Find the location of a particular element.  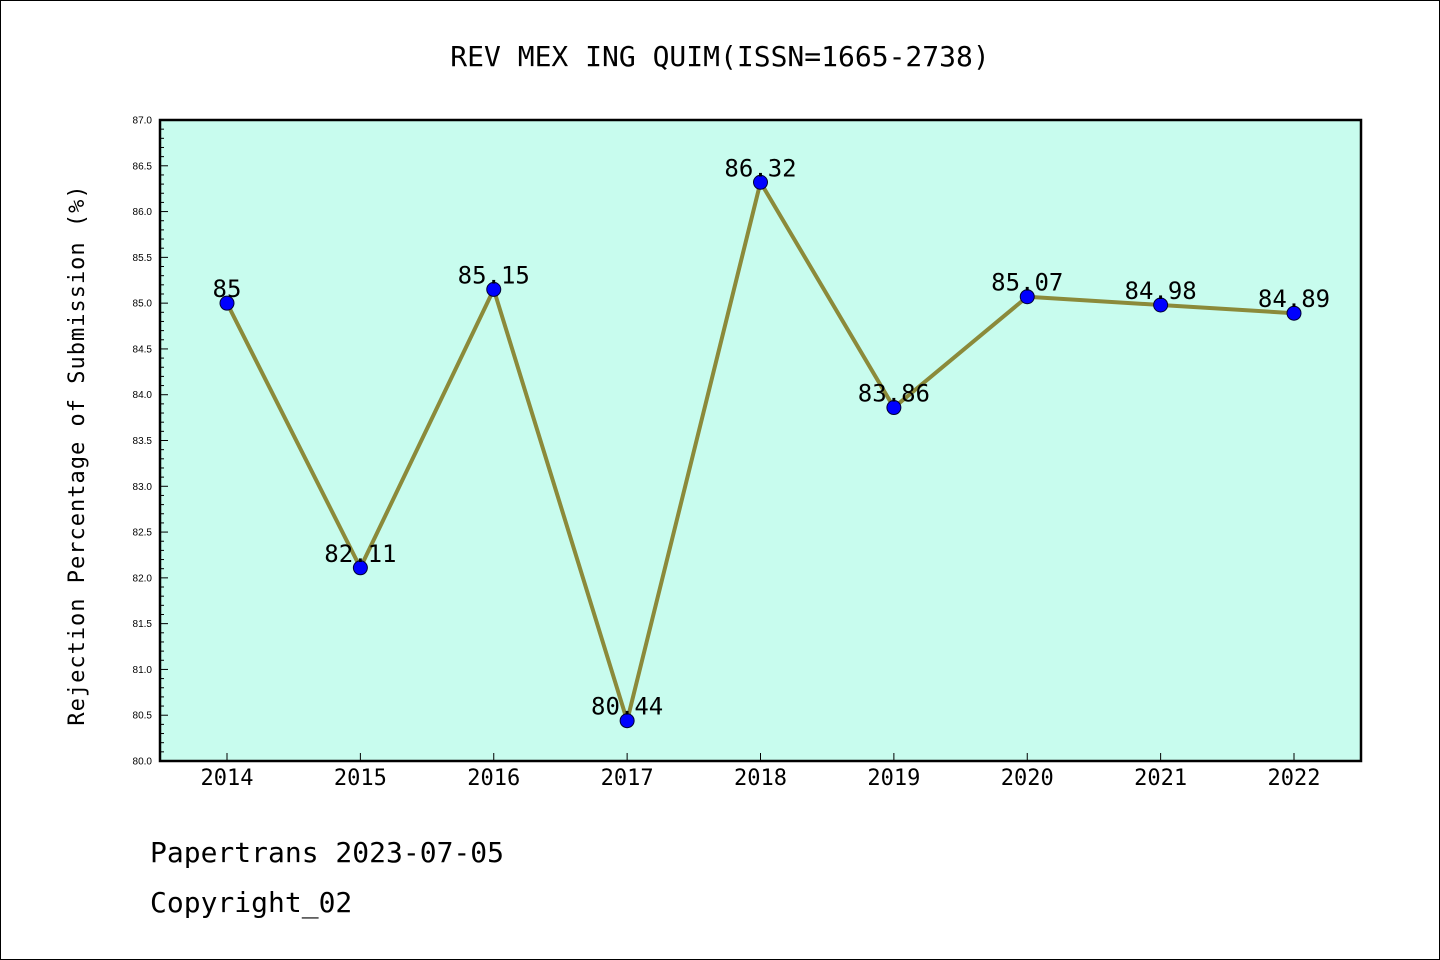

data-label: 82.11 is located at coordinates (360, 554).